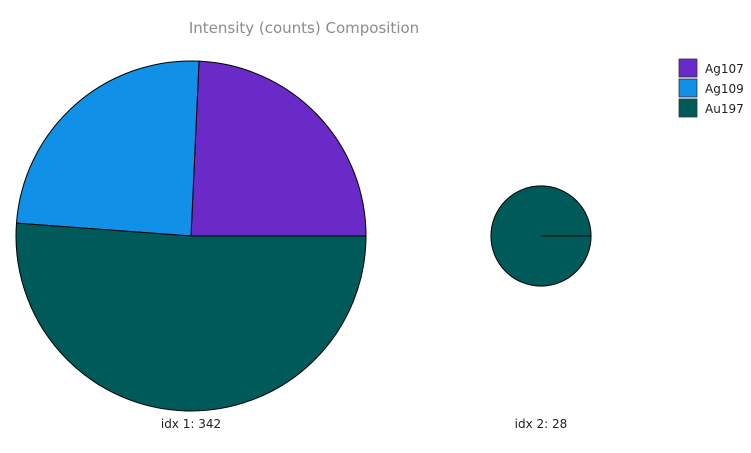 The height and width of the screenshot is (453, 751). Describe the element at coordinates (724, 89) in the screenshot. I see `legend-label-ag109: Ag109` at that location.